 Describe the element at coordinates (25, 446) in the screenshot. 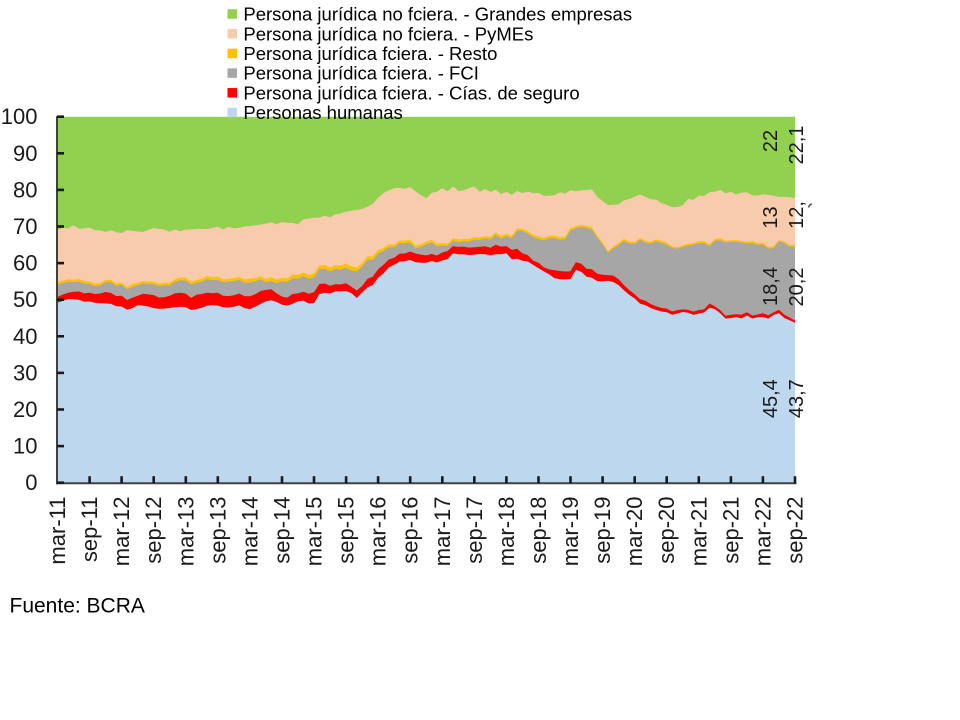

I see `svg-text: 10` at that location.